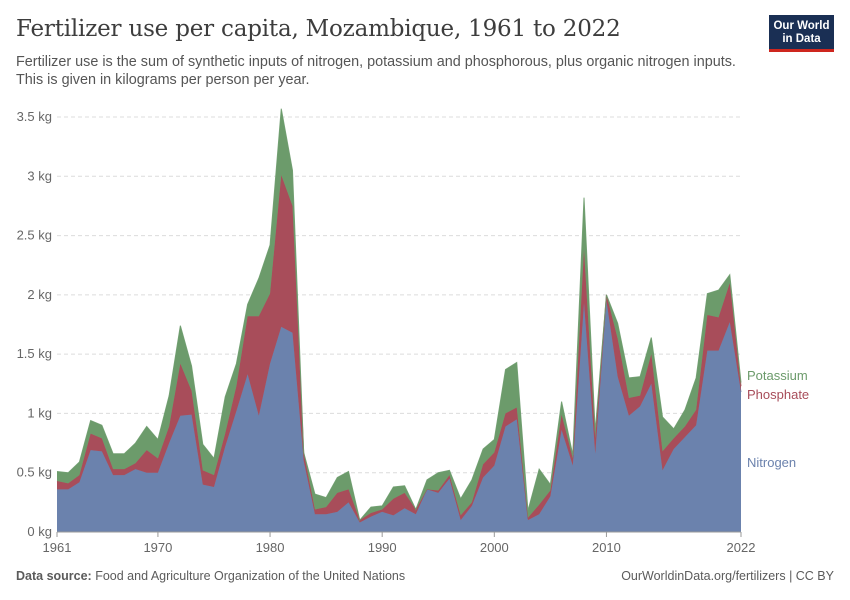  Describe the element at coordinates (34, 353) in the screenshot. I see `y-tick-label: 1.5 kg` at that location.